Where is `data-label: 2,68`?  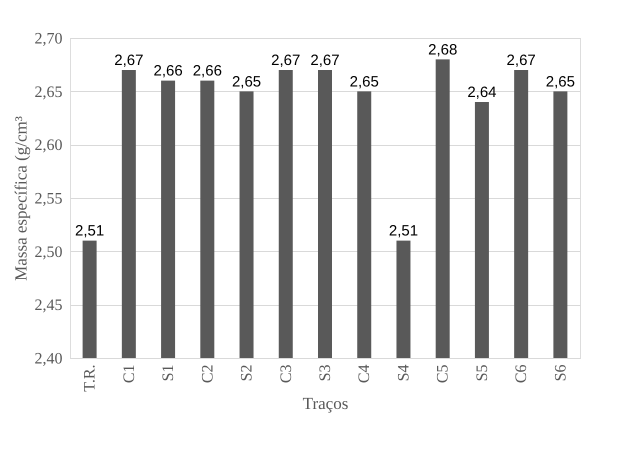 data-label: 2,68 is located at coordinates (443, 49).